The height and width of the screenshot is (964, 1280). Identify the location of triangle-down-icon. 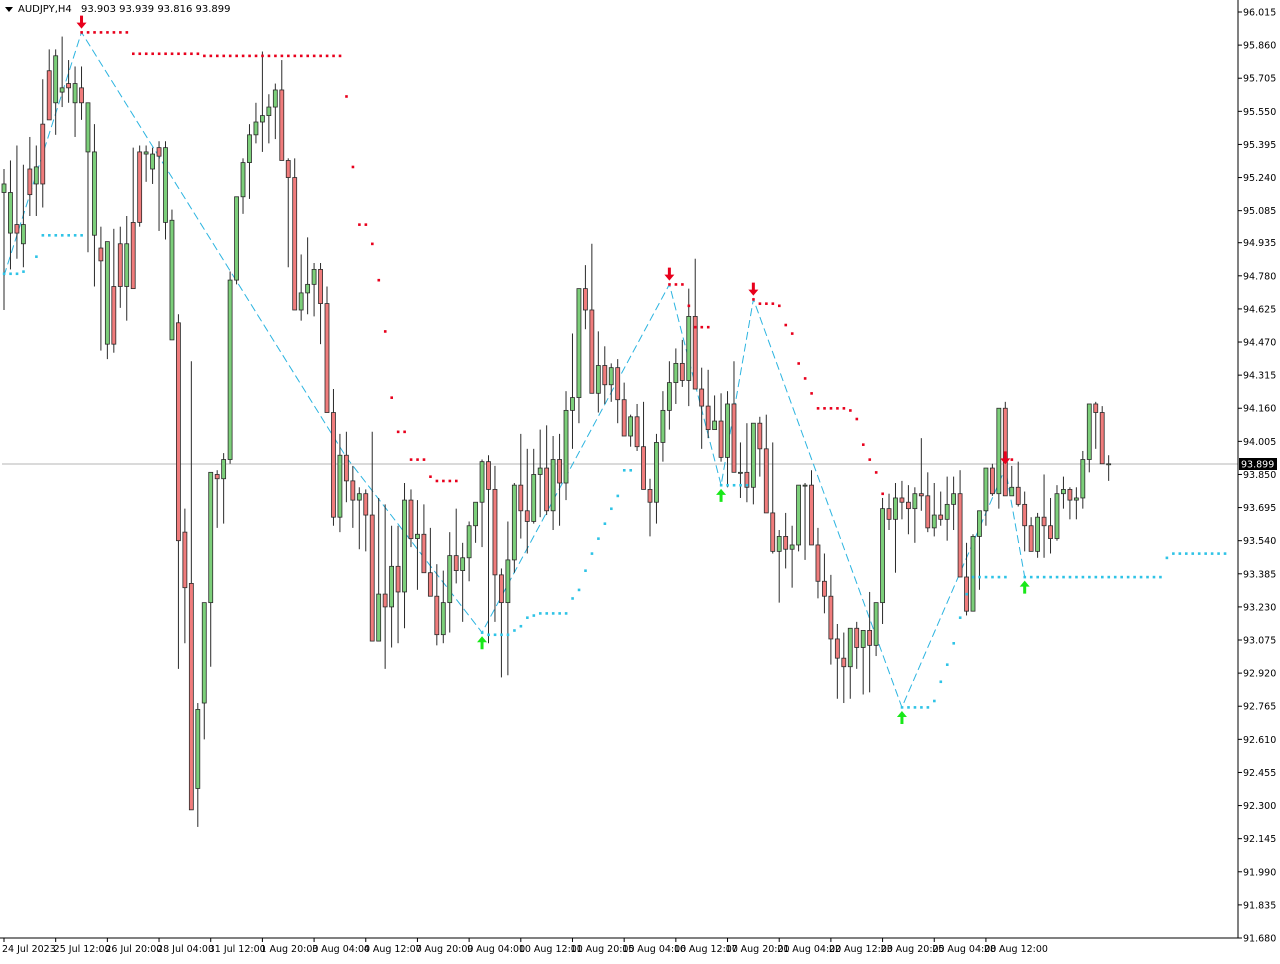
(9, 9).